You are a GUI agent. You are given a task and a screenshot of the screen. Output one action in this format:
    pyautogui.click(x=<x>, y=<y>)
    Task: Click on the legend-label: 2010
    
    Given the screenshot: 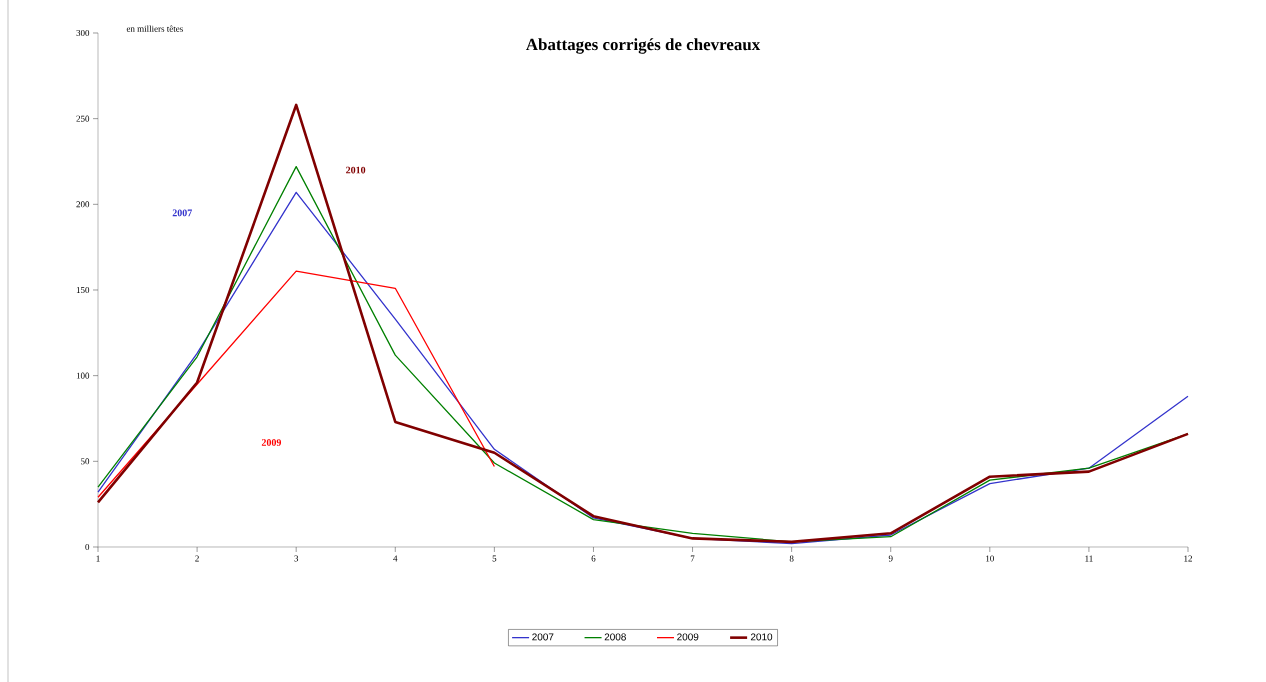 What is the action you would take?
    pyautogui.click(x=761, y=637)
    